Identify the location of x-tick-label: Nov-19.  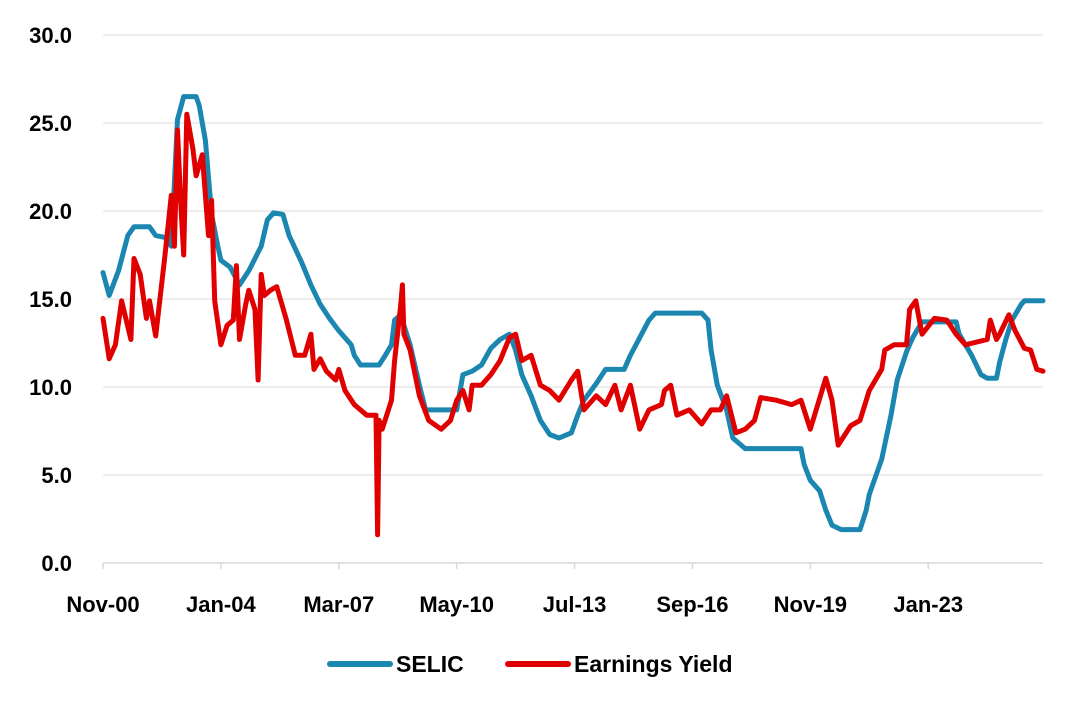
(810, 604).